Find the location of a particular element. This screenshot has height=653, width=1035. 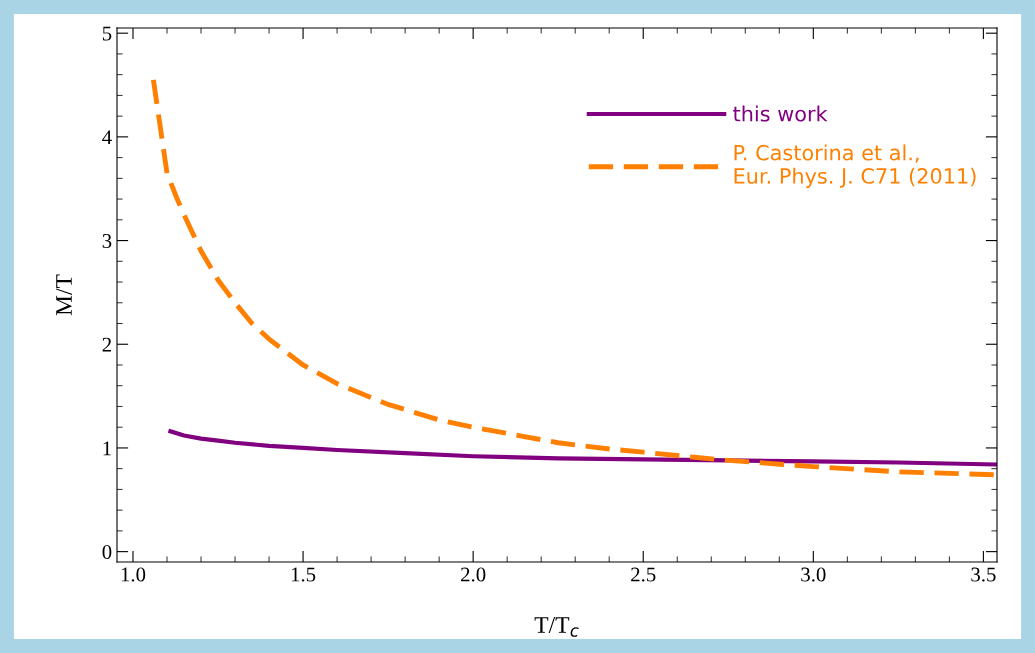

x-tick-label: 2.5 is located at coordinates (643, 574).